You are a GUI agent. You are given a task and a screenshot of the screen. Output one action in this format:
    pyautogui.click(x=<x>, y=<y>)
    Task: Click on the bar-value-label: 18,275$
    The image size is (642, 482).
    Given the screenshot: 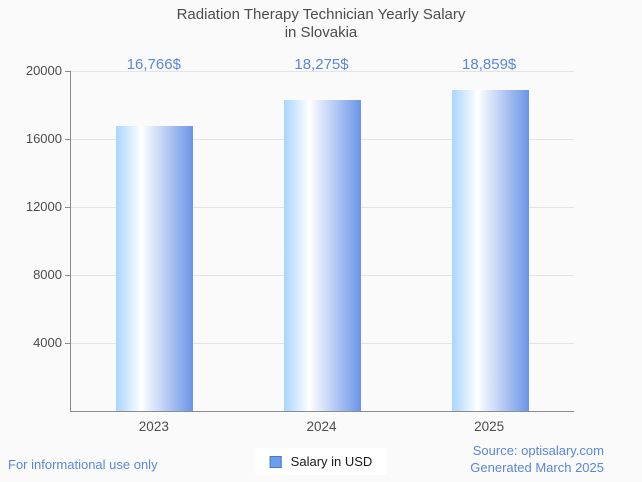 What is the action you would take?
    pyautogui.click(x=321, y=64)
    